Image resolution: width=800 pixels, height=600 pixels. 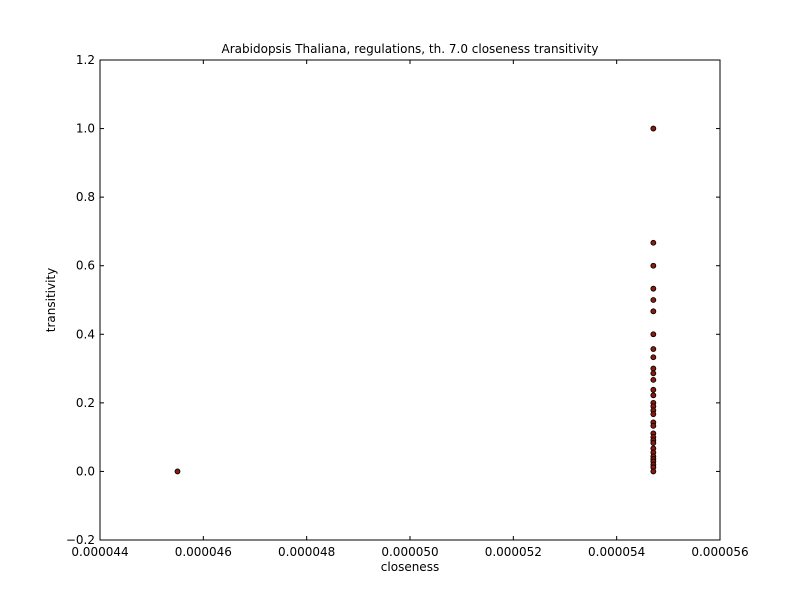 I want to click on y-tick-label: 0.6, so click(x=85, y=266).